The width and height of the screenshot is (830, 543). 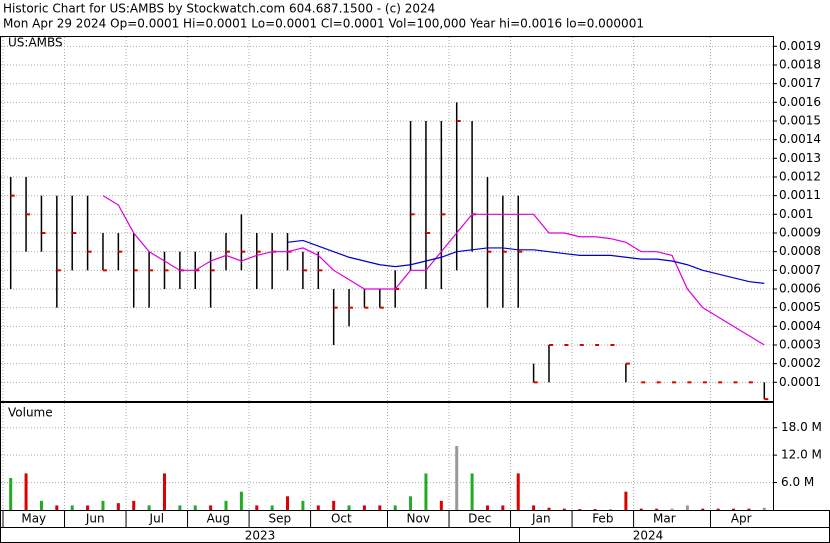 I want to click on y-tick-label: 0.0003, so click(x=800, y=345).